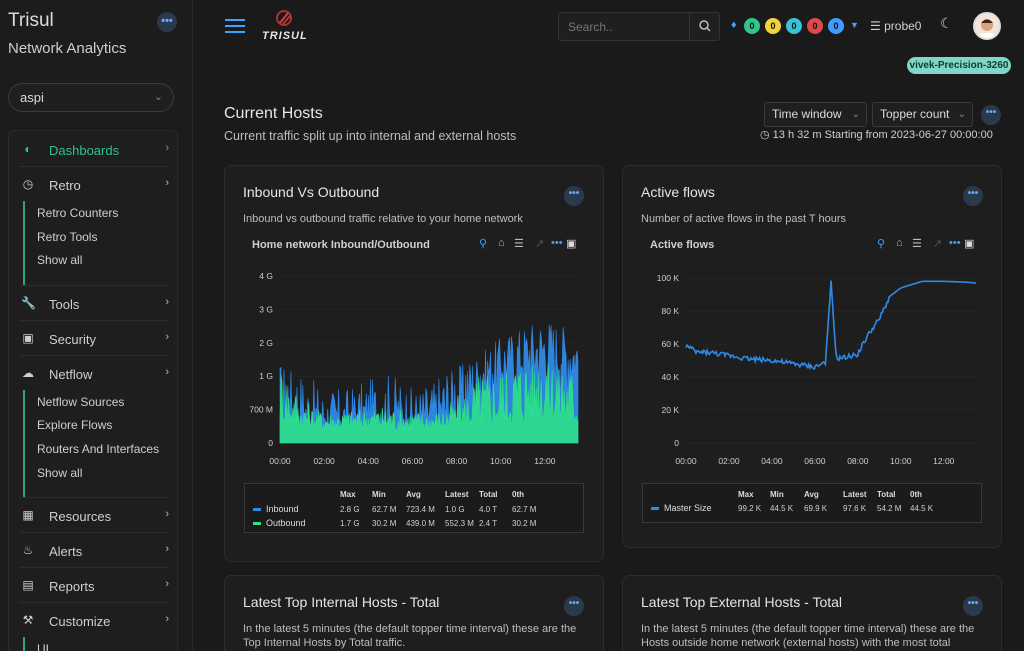 The width and height of the screenshot is (1024, 651). What do you see at coordinates (72, 586) in the screenshot?
I see `sidebar-item-label: Reports` at bounding box center [72, 586].